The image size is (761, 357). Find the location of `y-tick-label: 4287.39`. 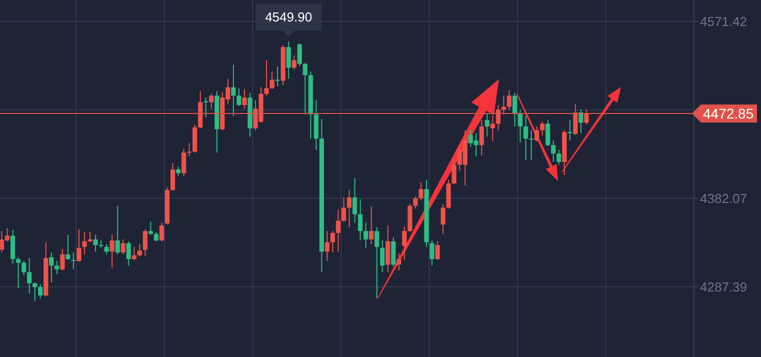

y-tick-label: 4287.39 is located at coordinates (723, 286).